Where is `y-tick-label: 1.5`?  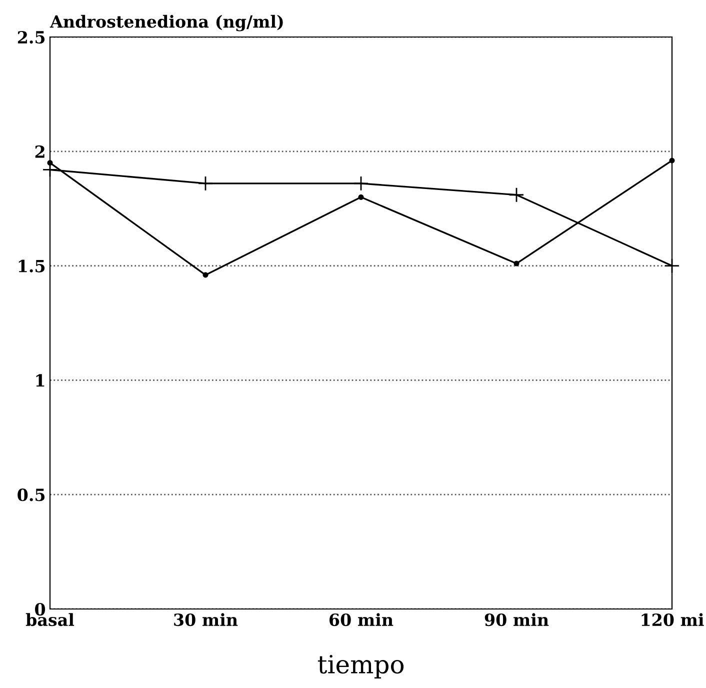 y-tick-label: 1.5 is located at coordinates (31, 266).